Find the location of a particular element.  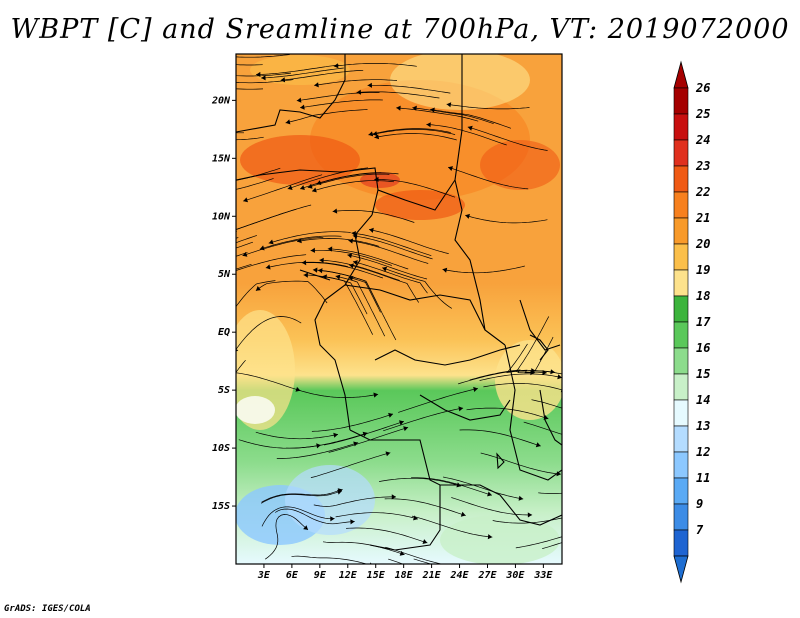

colorbar-label: 20 is located at coordinates (702, 244).